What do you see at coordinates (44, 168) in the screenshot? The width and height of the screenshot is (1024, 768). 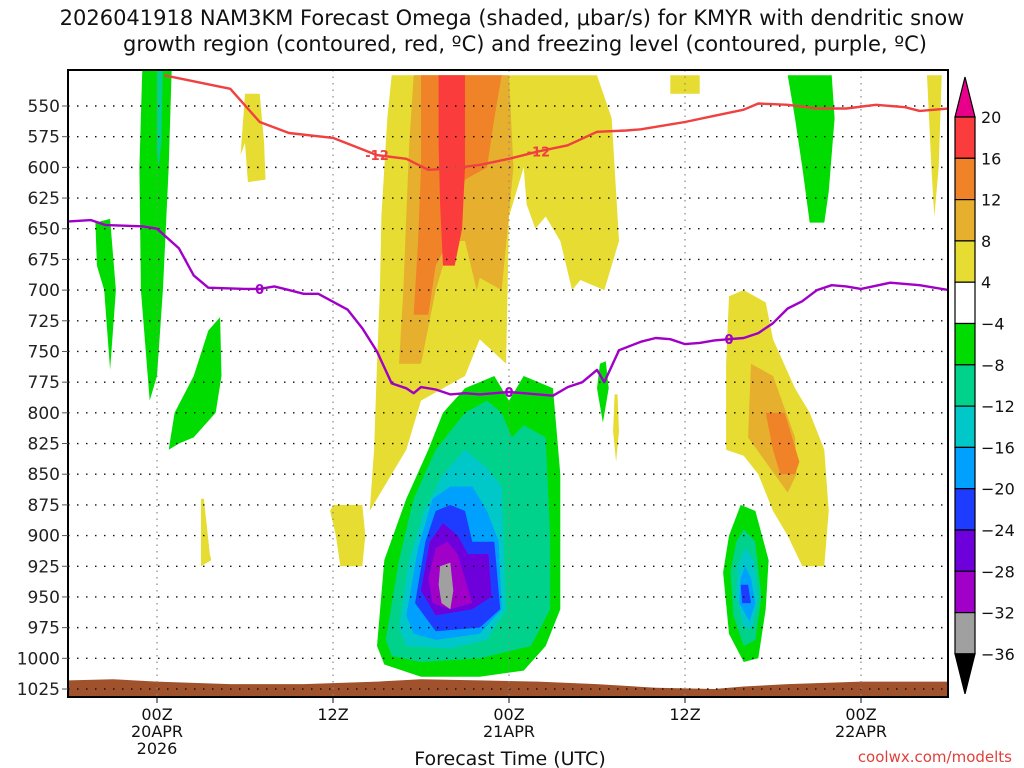 I see `y-tick-label: 600` at bounding box center [44, 168].